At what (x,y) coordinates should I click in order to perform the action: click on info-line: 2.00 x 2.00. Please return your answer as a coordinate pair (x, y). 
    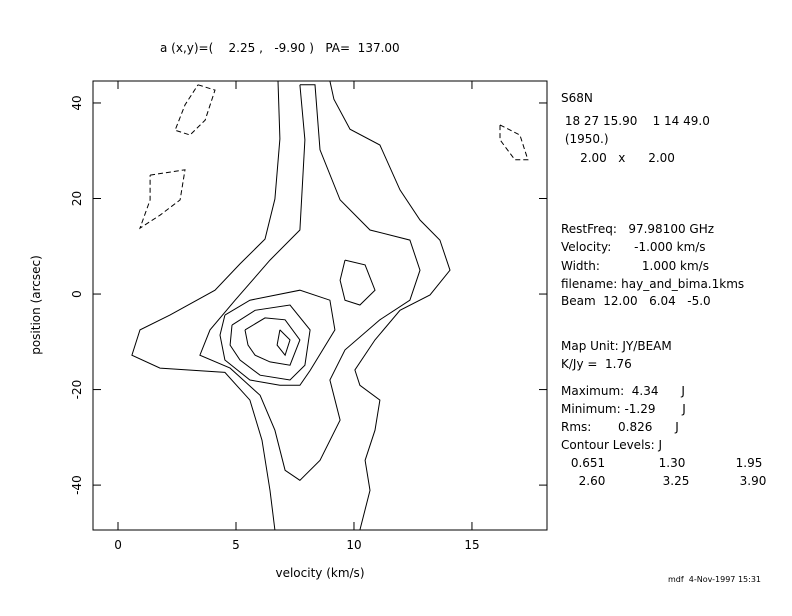
    Looking at the image, I should click on (618, 158).